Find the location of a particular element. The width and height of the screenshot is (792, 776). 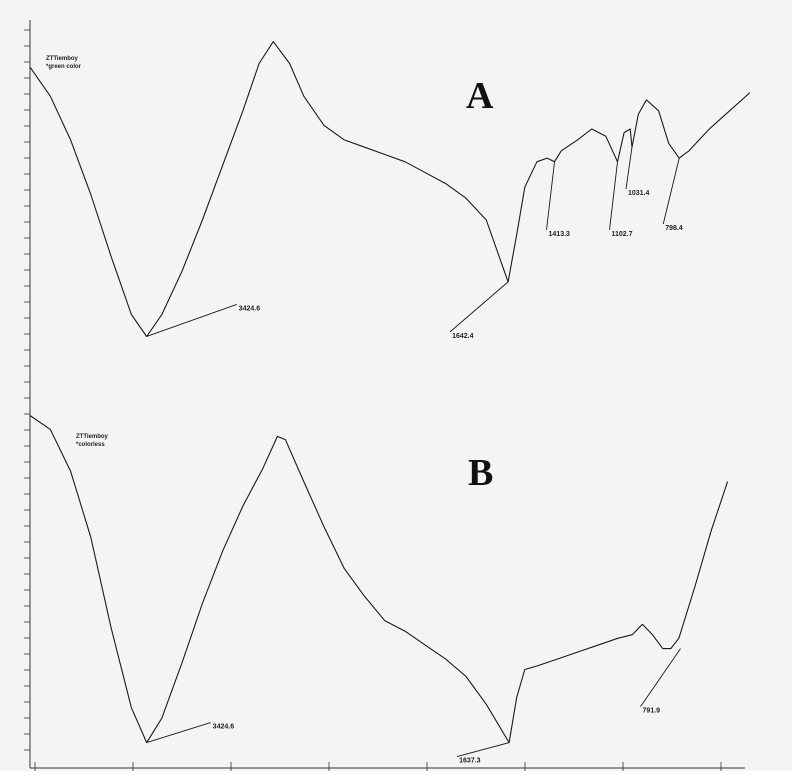

peak-label: 791.9 is located at coordinates (652, 711).